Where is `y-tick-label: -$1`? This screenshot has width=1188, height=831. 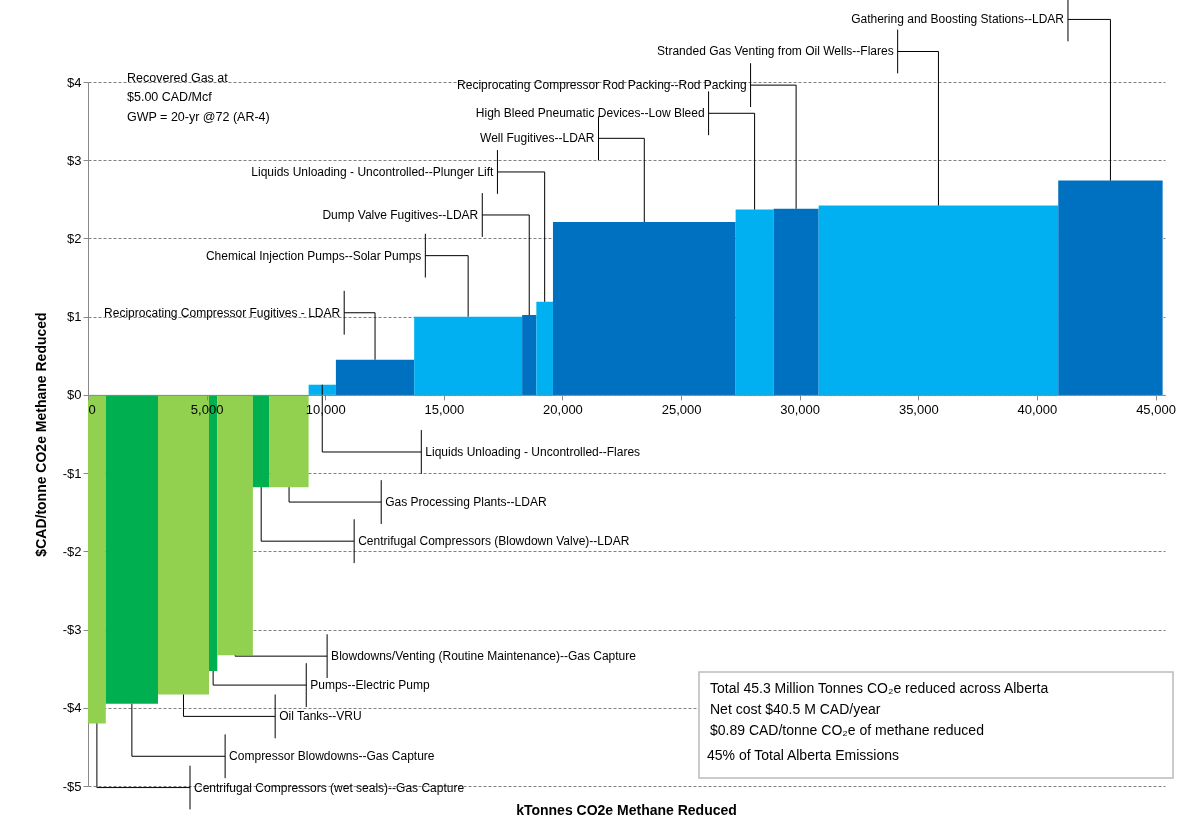
y-tick-label: -$1 is located at coordinates (72, 473).